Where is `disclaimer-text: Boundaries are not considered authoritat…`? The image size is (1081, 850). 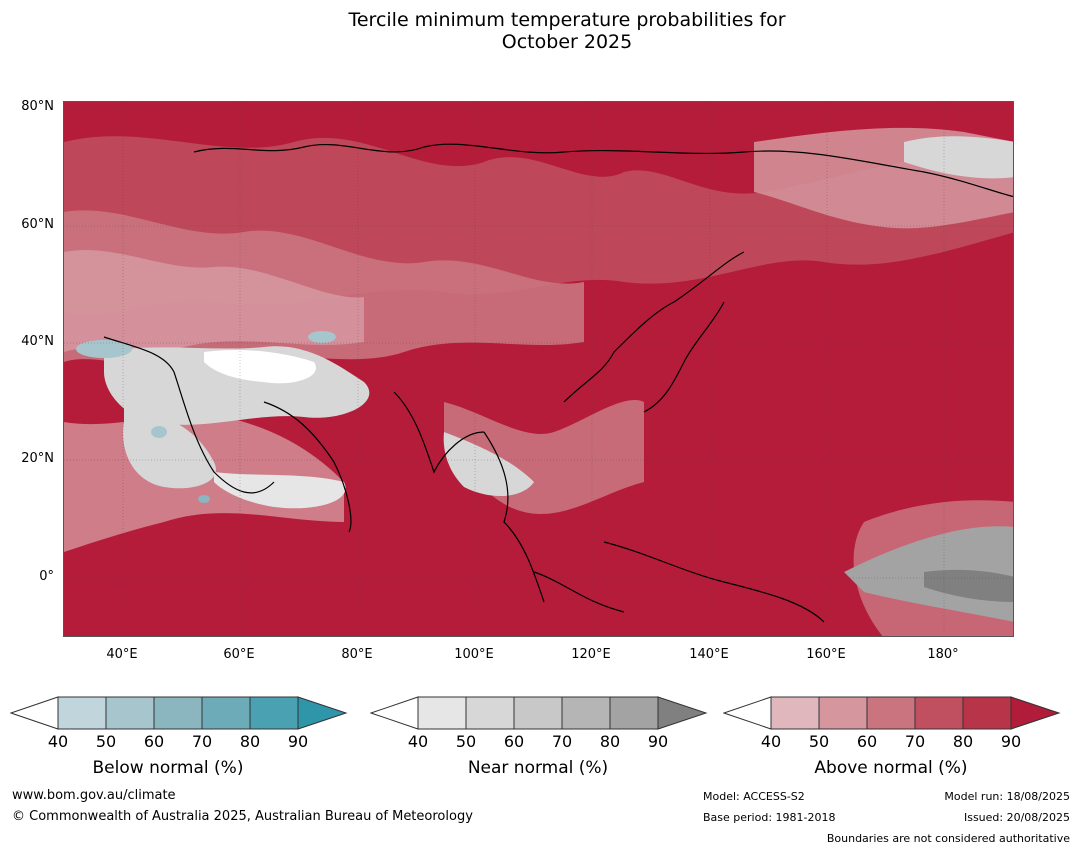 disclaimer-text: Boundaries are not considered authoritat… is located at coordinates (948, 838).